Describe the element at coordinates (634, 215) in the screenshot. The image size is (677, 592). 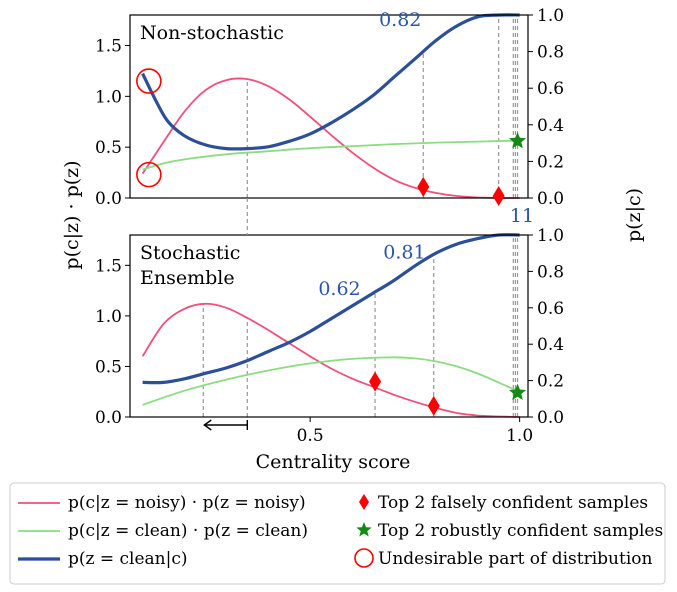
I see `right-y-axis-label: p(z|c)` at that location.